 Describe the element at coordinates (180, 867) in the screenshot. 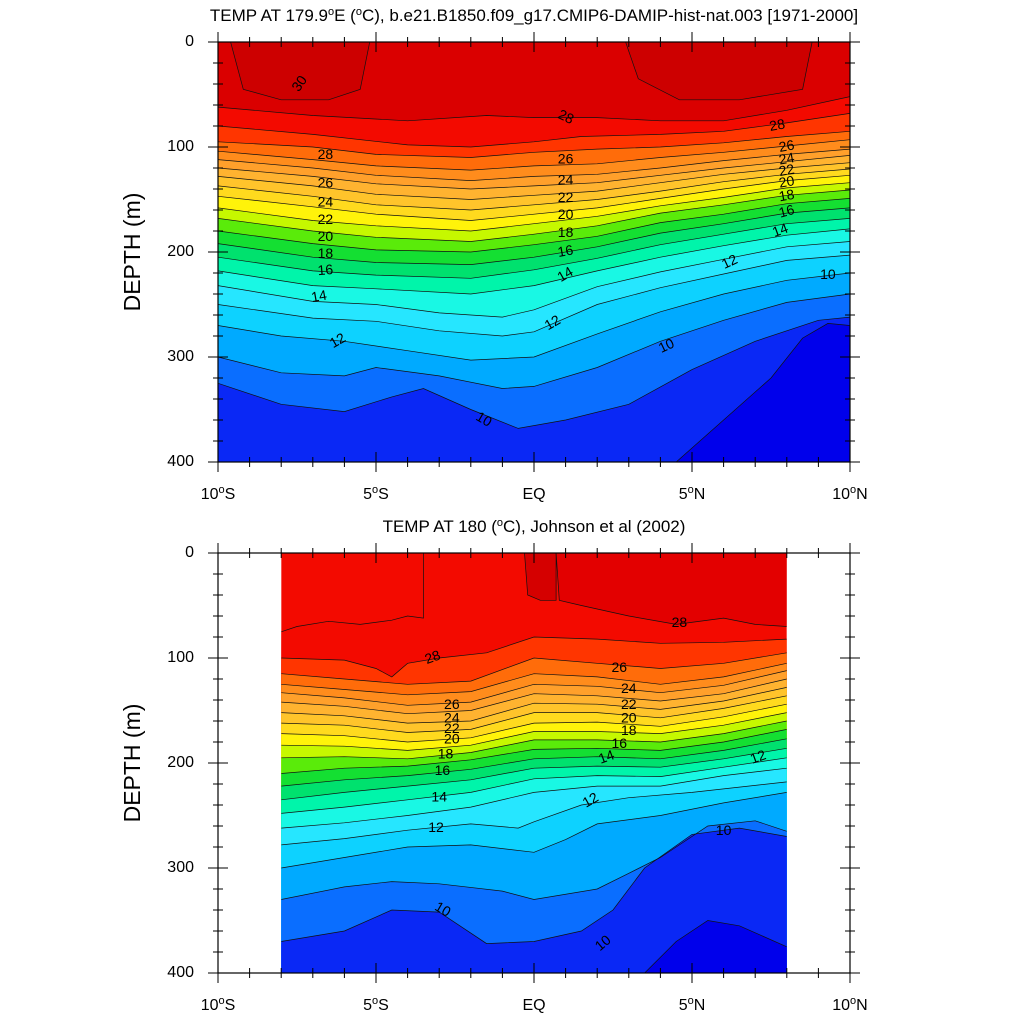

I see `y-tick-label: 300` at that location.